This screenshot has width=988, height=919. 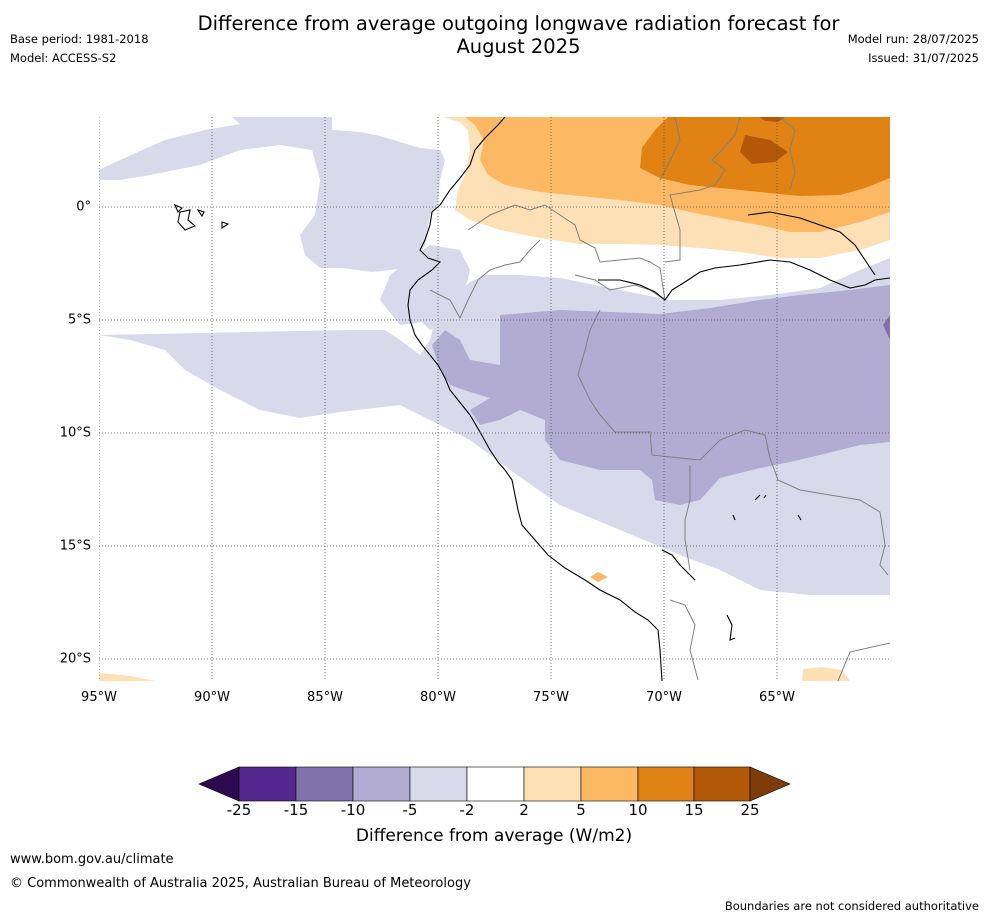 What do you see at coordinates (524, 810) in the screenshot?
I see `colorbar-tick: 2` at bounding box center [524, 810].